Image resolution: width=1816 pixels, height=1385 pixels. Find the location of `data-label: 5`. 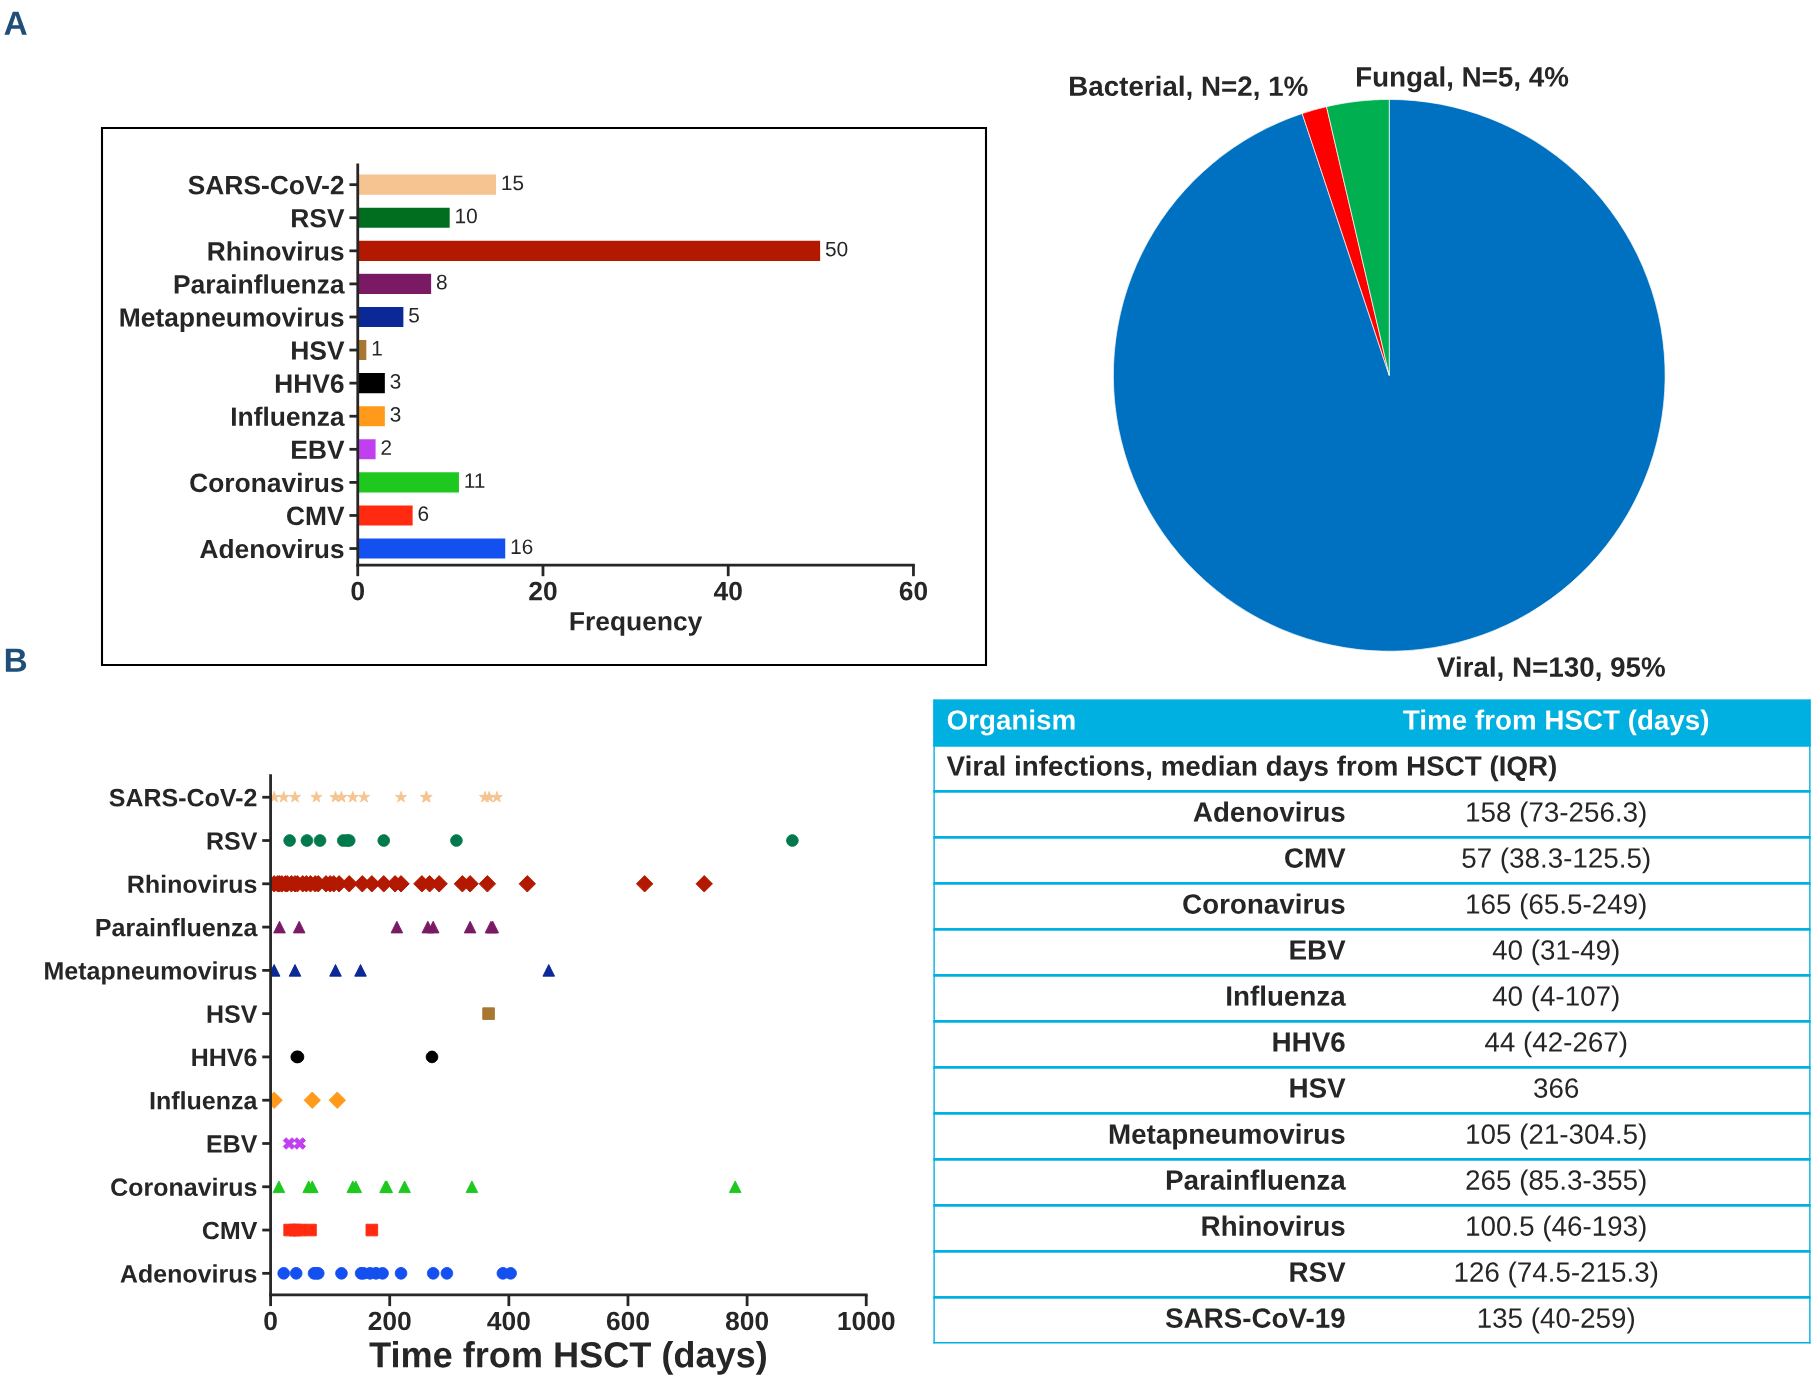

data-label: 5 is located at coordinates (414, 315).